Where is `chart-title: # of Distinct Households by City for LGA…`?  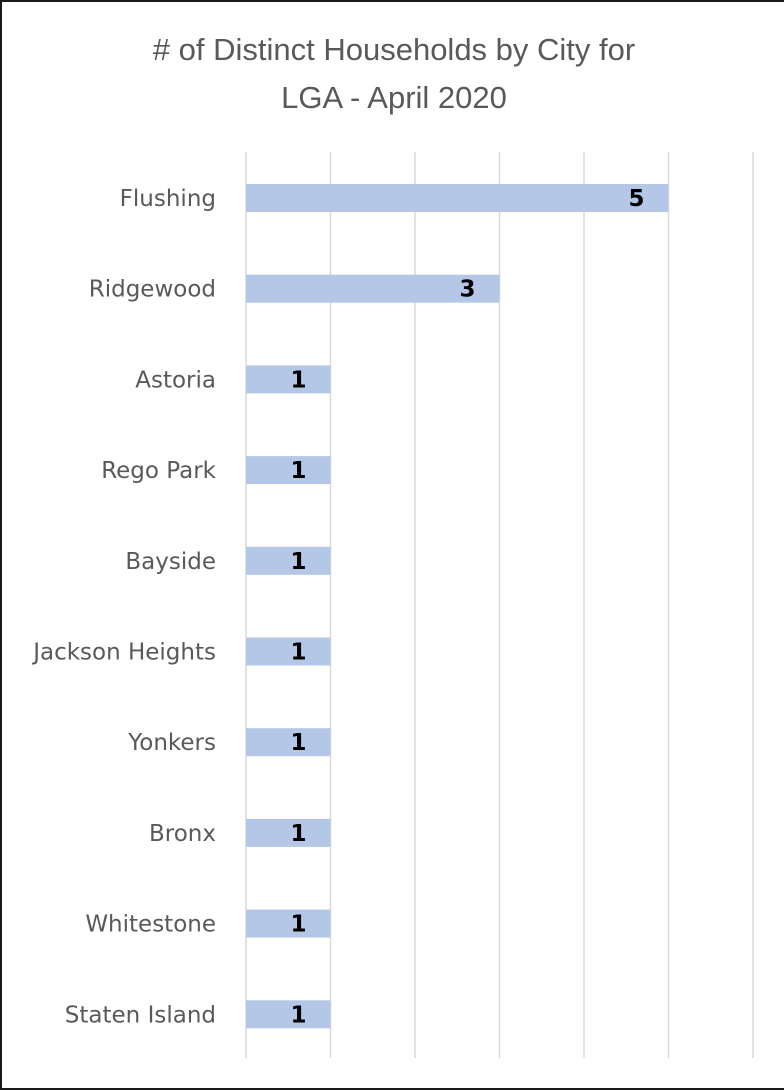 chart-title: # of Distinct Households by City for LGA… is located at coordinates (393, 74).